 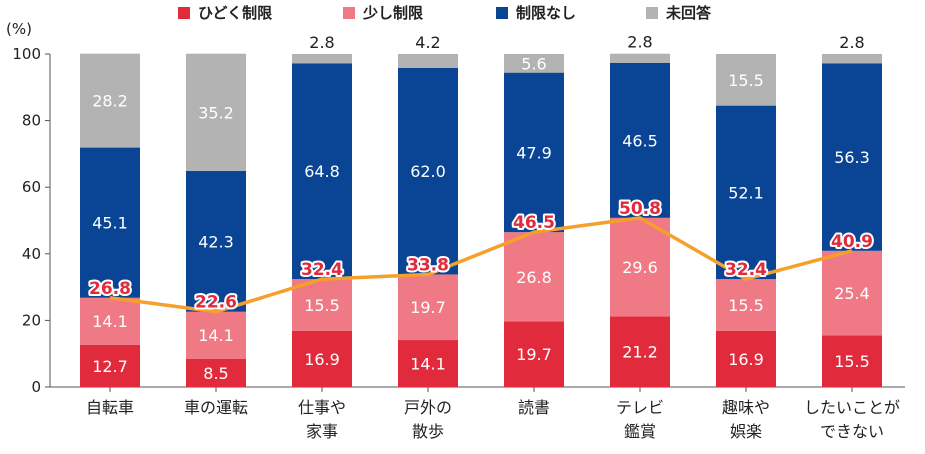 I want to click on trend-point-label-halo: 32.4, so click(x=322, y=270).